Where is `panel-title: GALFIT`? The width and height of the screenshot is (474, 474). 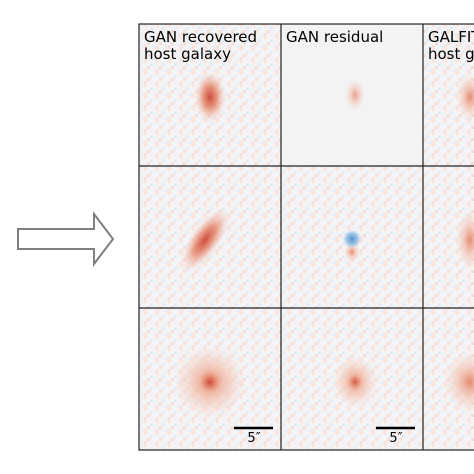 panel-title: GALFIT is located at coordinates (451, 37).